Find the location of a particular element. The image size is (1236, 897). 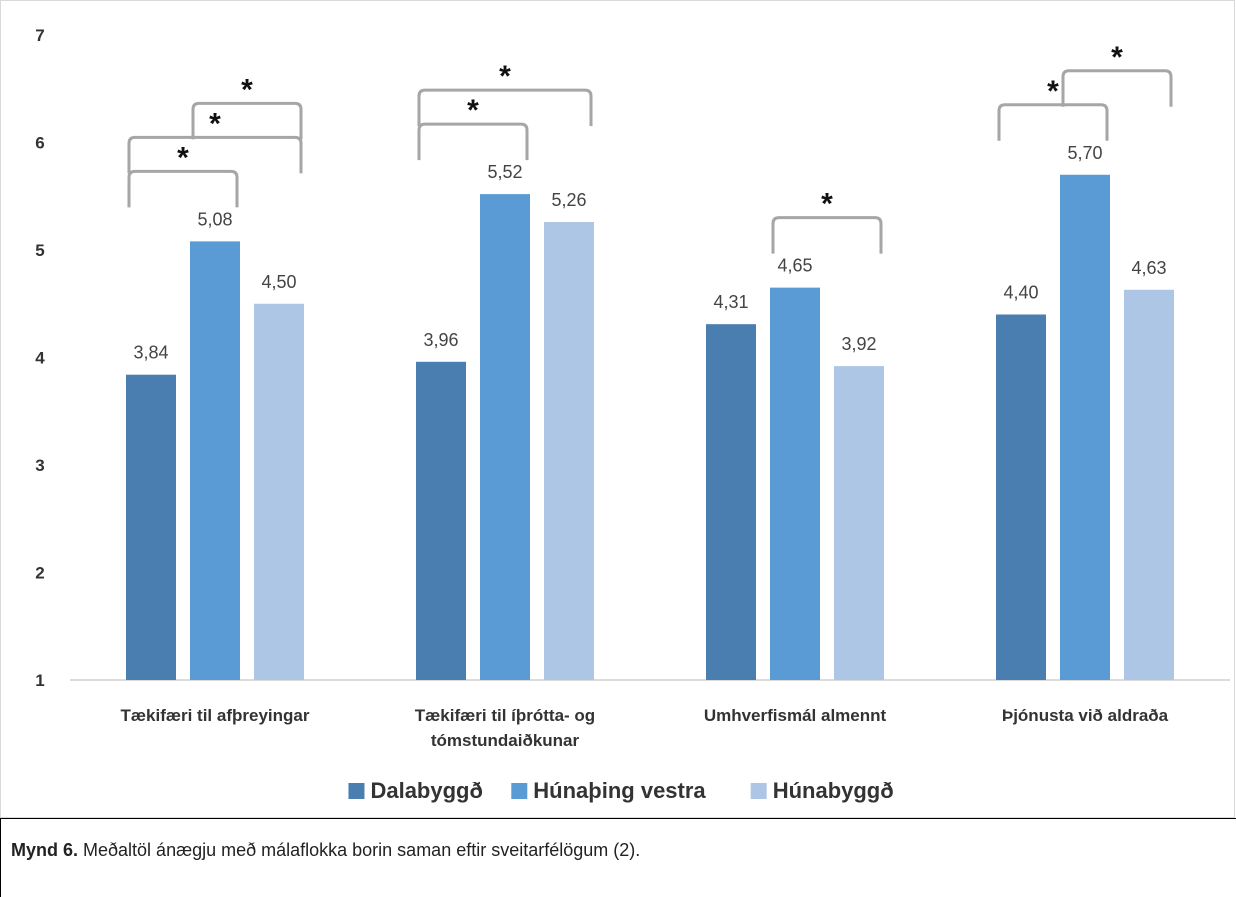

y-tick-label: 3 is located at coordinates (39, 465).